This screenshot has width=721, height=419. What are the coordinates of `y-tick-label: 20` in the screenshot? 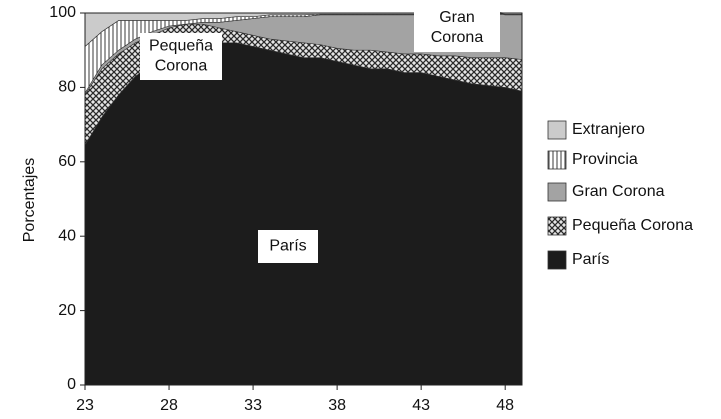 It's located at (67, 310).